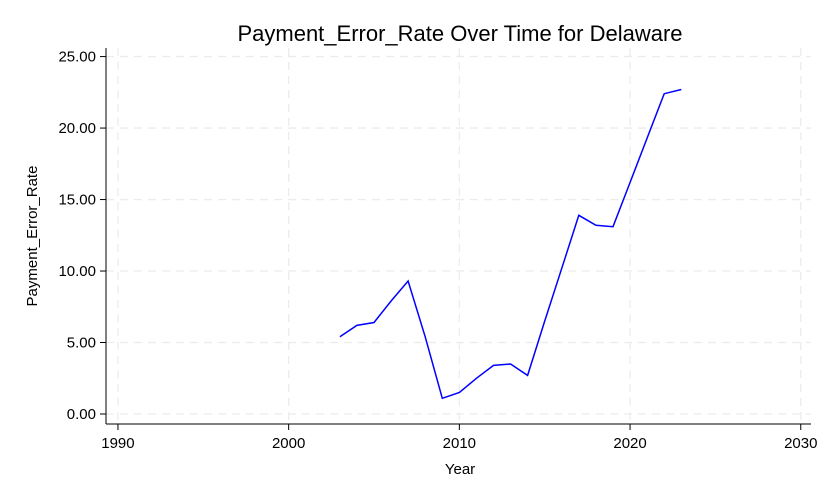 The height and width of the screenshot is (498, 831). What do you see at coordinates (800, 443) in the screenshot?
I see `x-tick-label: 2030` at bounding box center [800, 443].